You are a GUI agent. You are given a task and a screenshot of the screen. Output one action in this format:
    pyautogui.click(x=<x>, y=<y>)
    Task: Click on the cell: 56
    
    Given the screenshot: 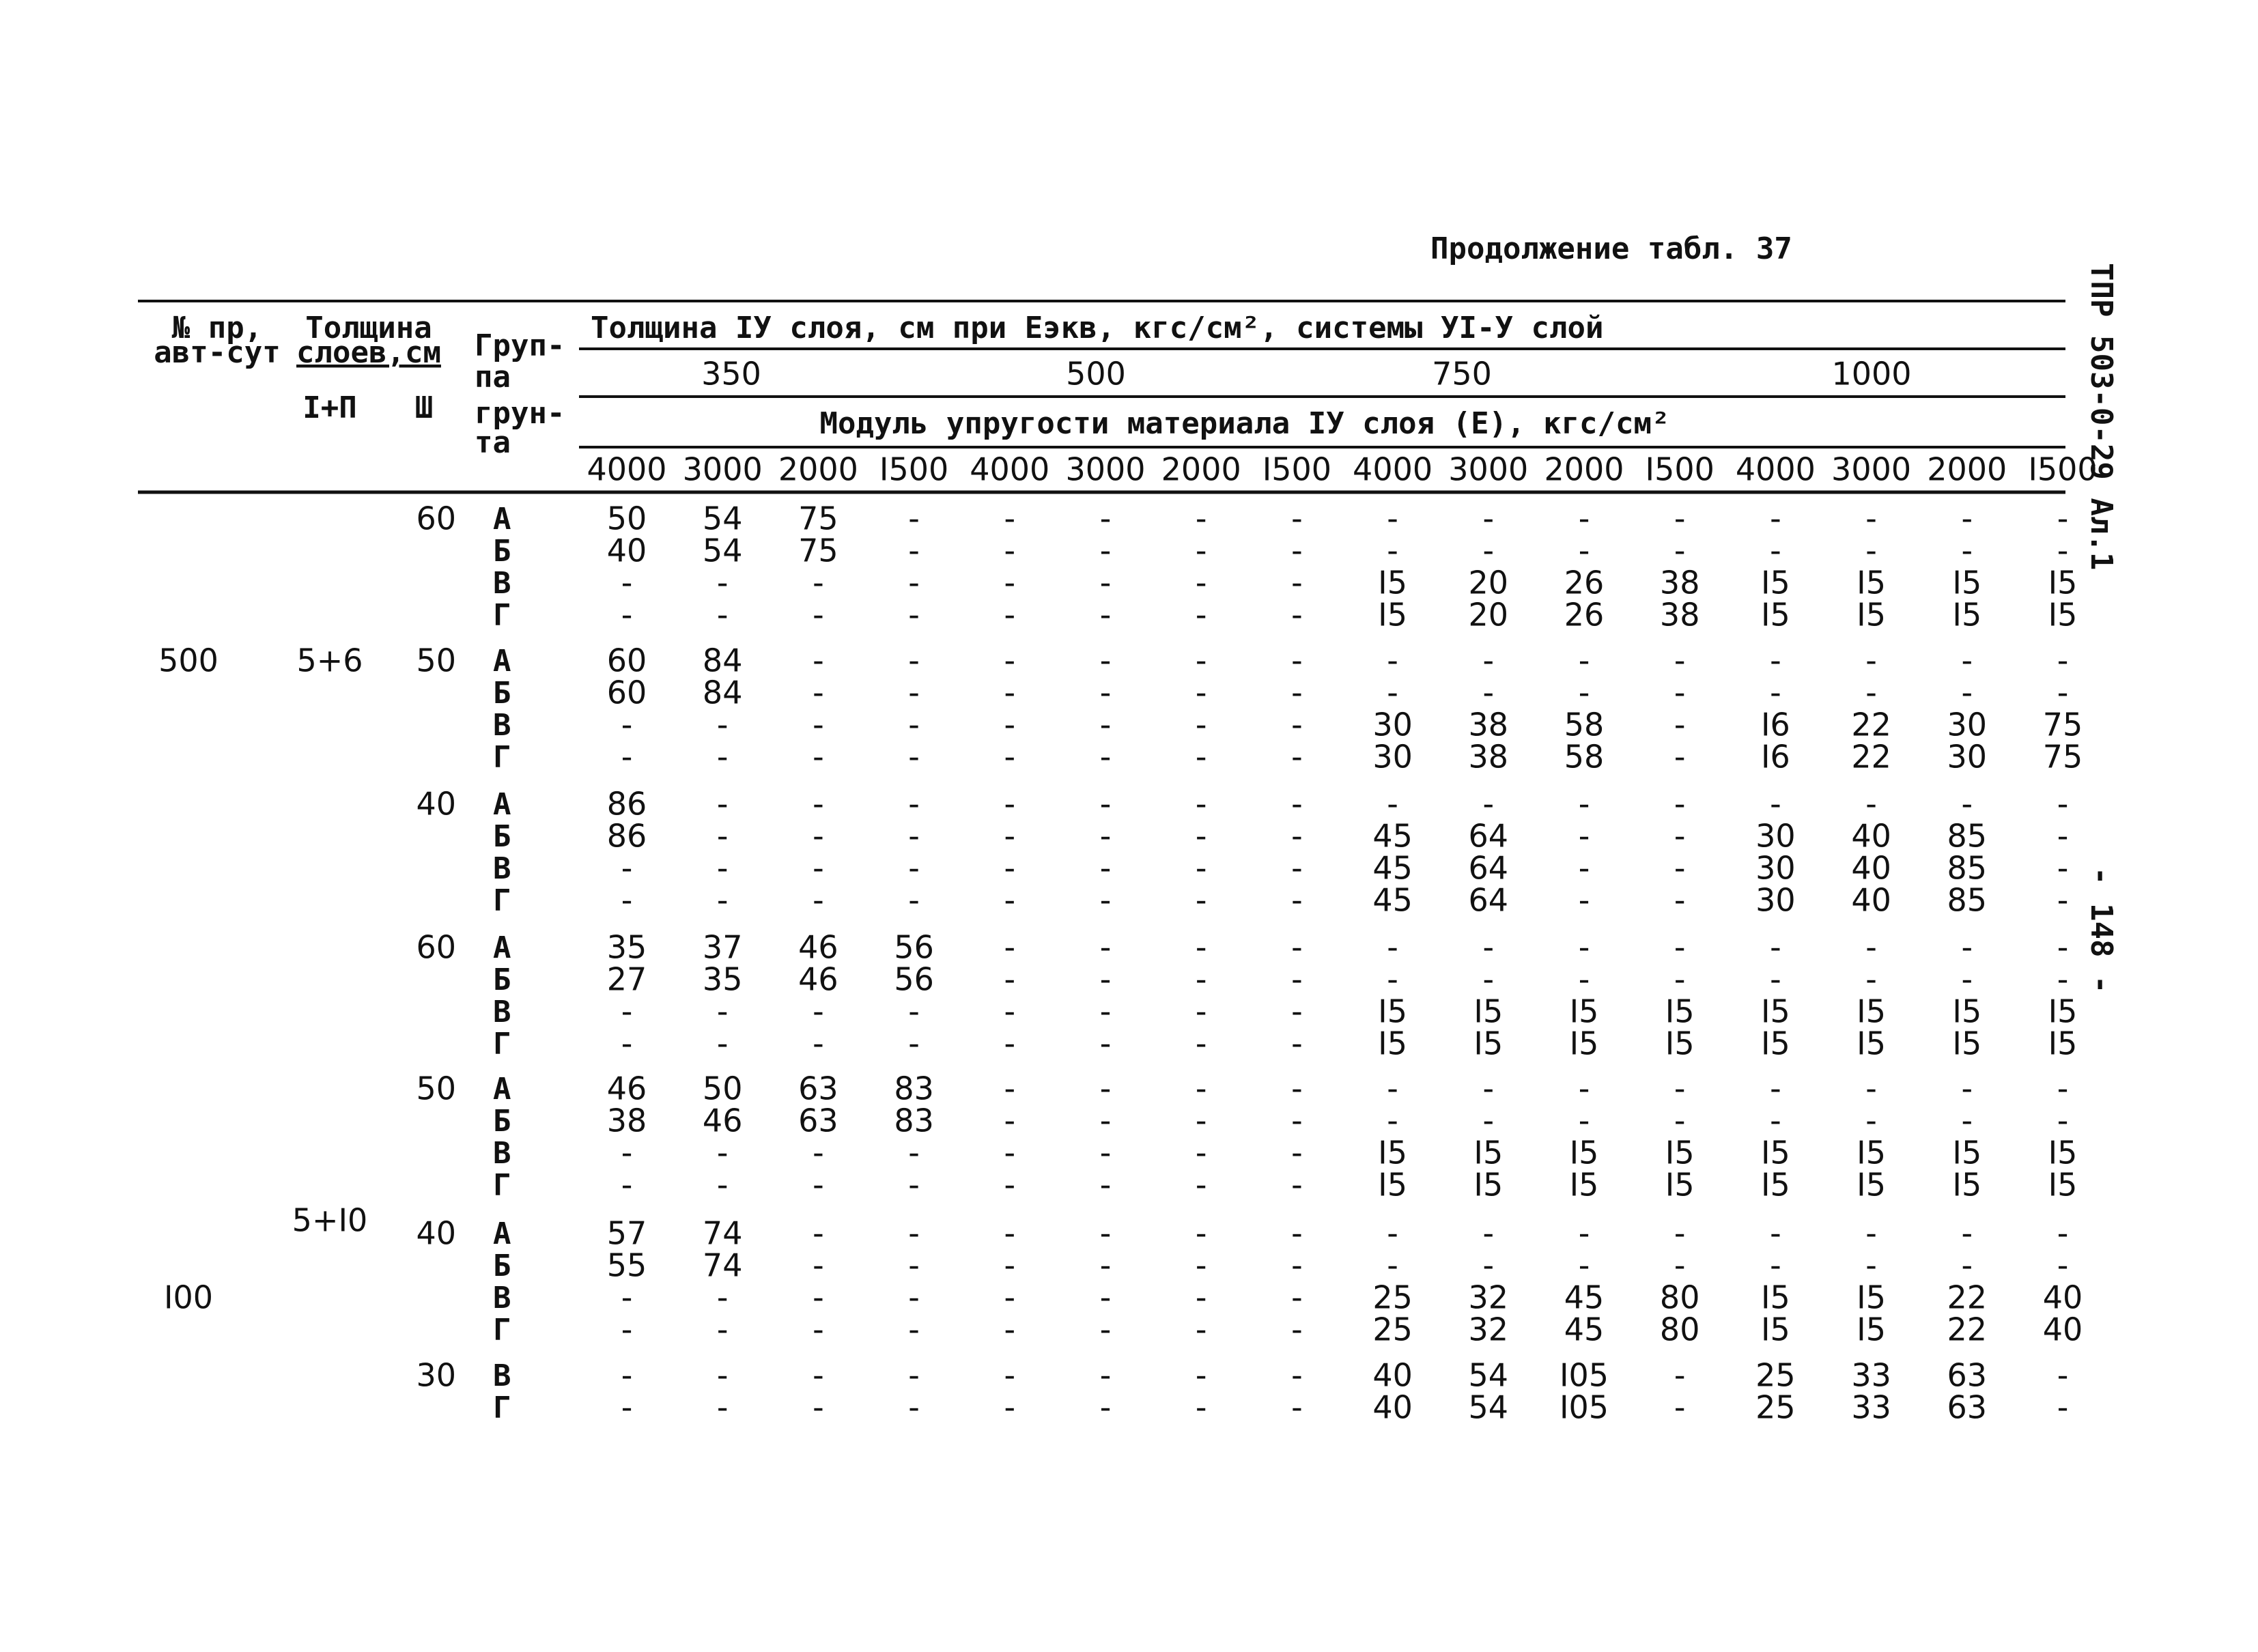 What is the action you would take?
    pyautogui.click(x=914, y=947)
    